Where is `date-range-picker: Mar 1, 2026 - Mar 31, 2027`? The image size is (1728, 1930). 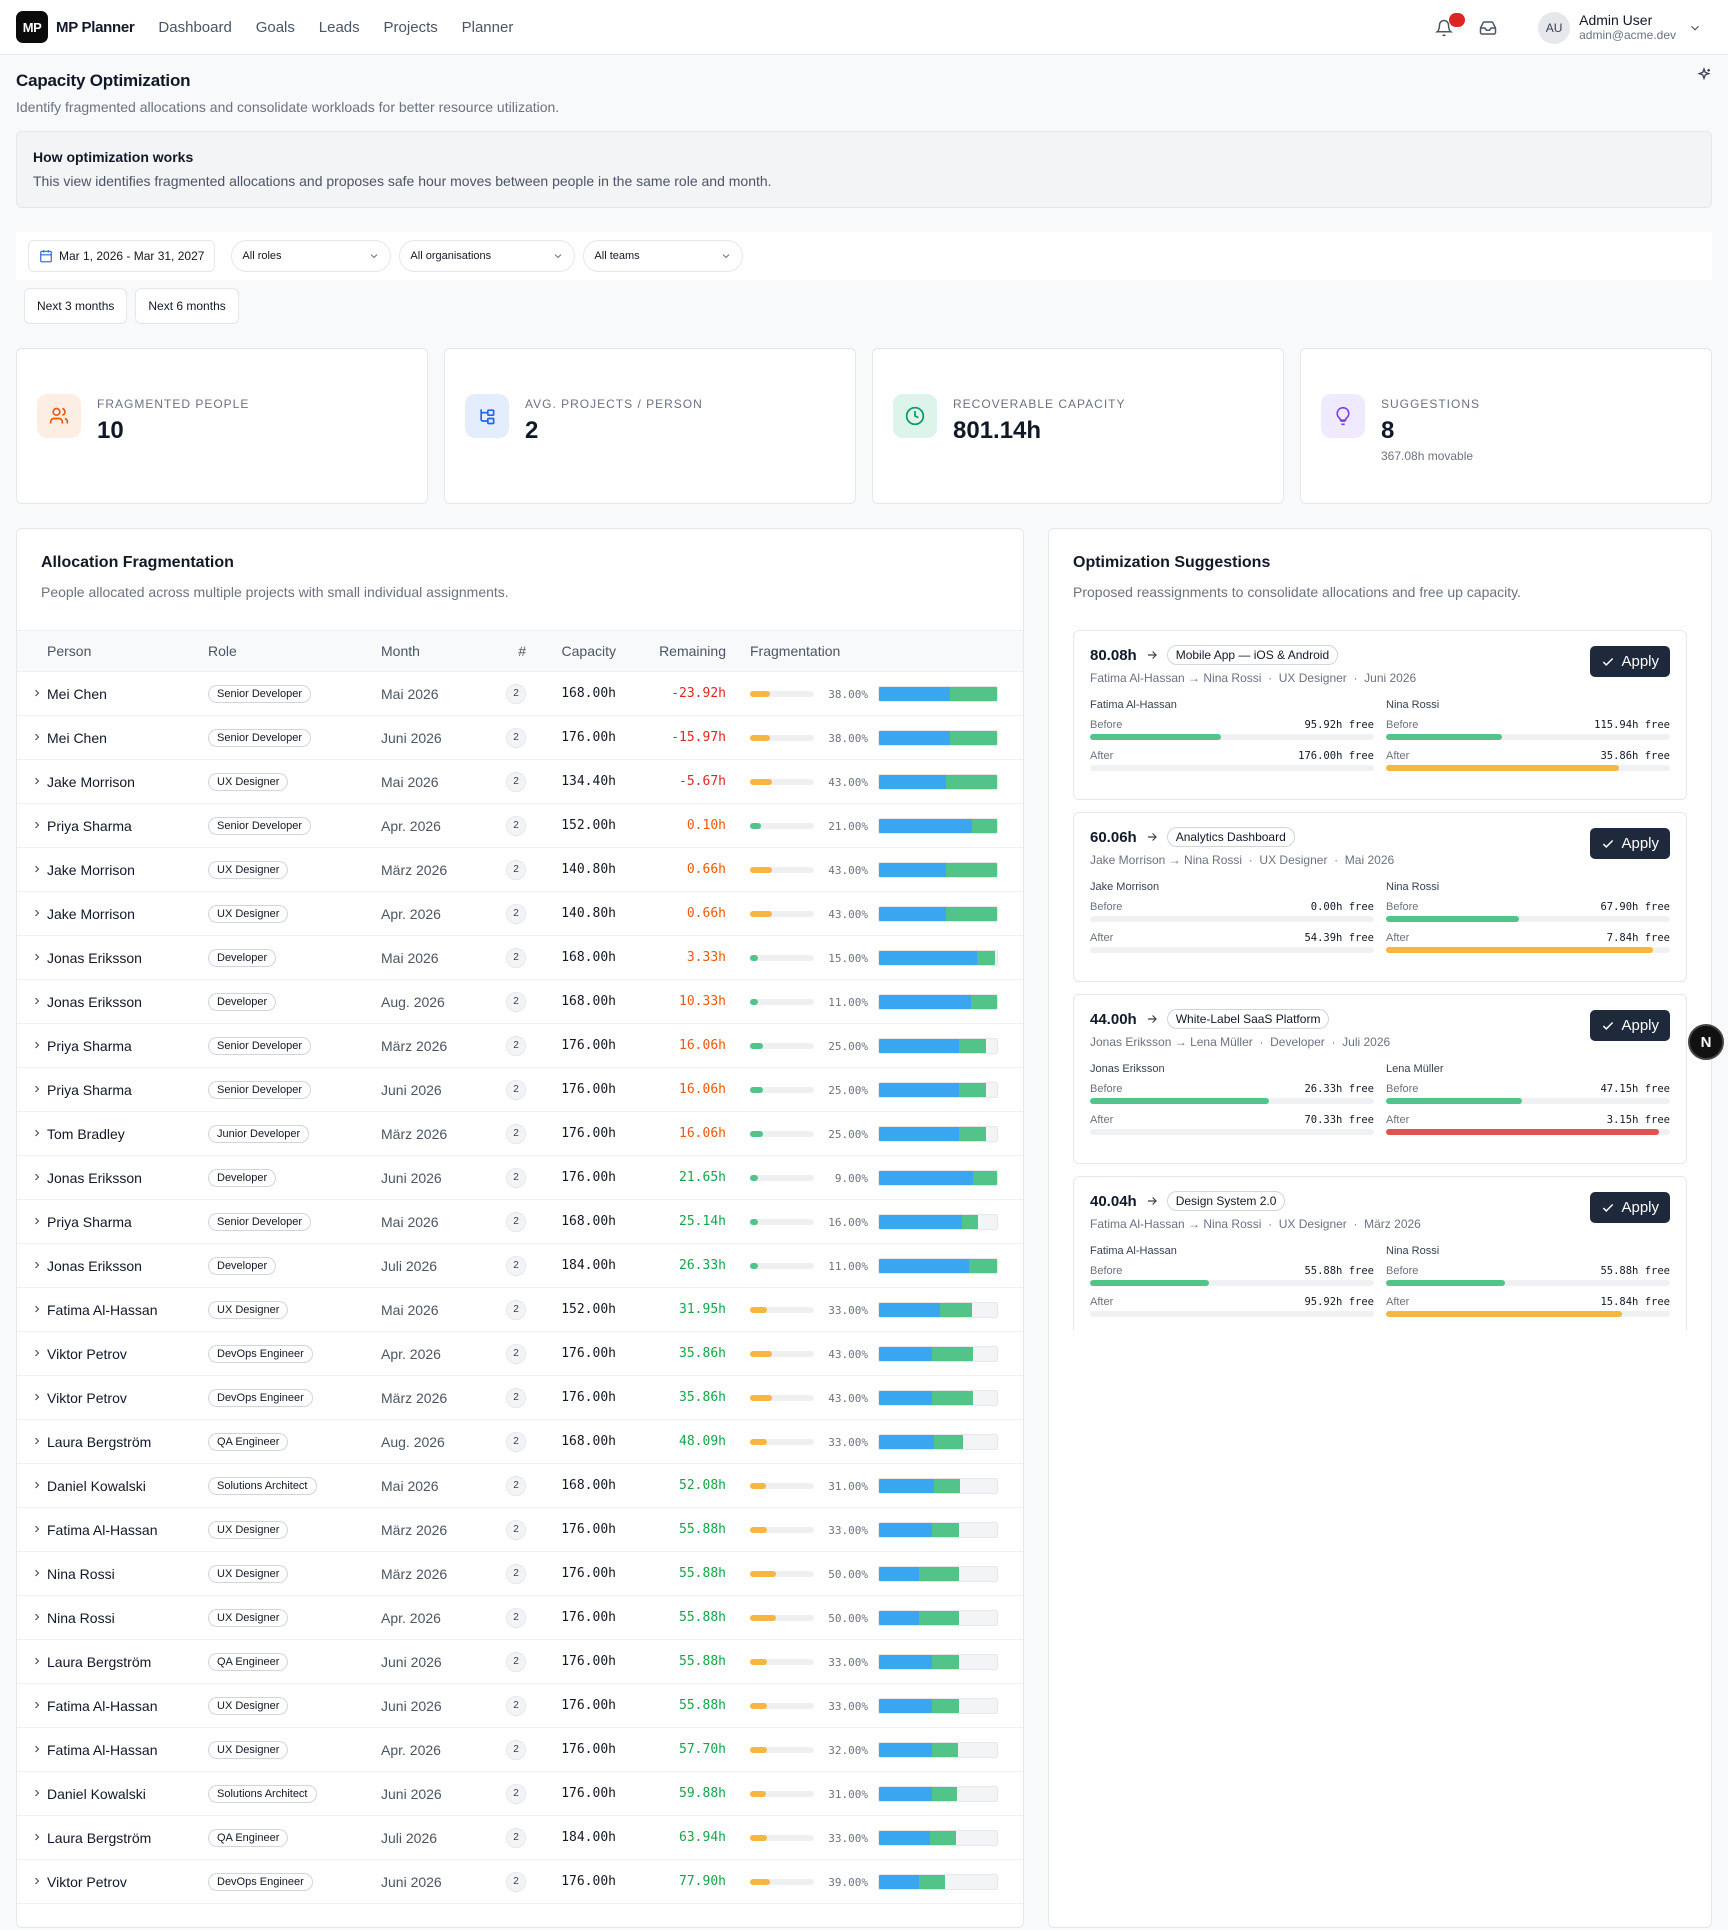 date-range-picker: Mar 1, 2026 - Mar 31, 2027 is located at coordinates (122, 256).